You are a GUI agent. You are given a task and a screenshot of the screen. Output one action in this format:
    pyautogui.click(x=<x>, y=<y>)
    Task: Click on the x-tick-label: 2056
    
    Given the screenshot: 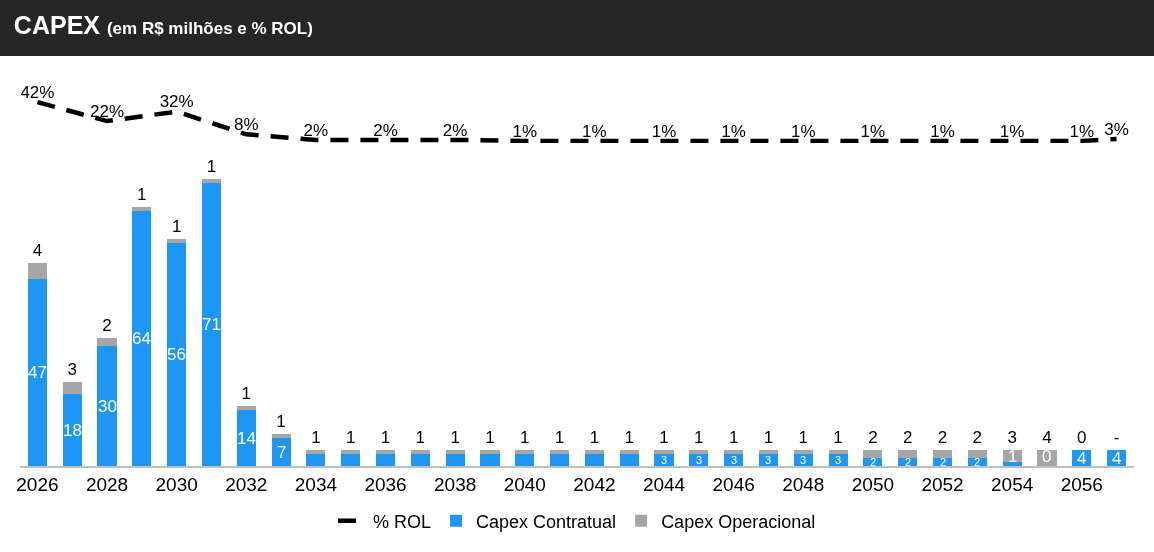 What is the action you would take?
    pyautogui.click(x=1081, y=484)
    